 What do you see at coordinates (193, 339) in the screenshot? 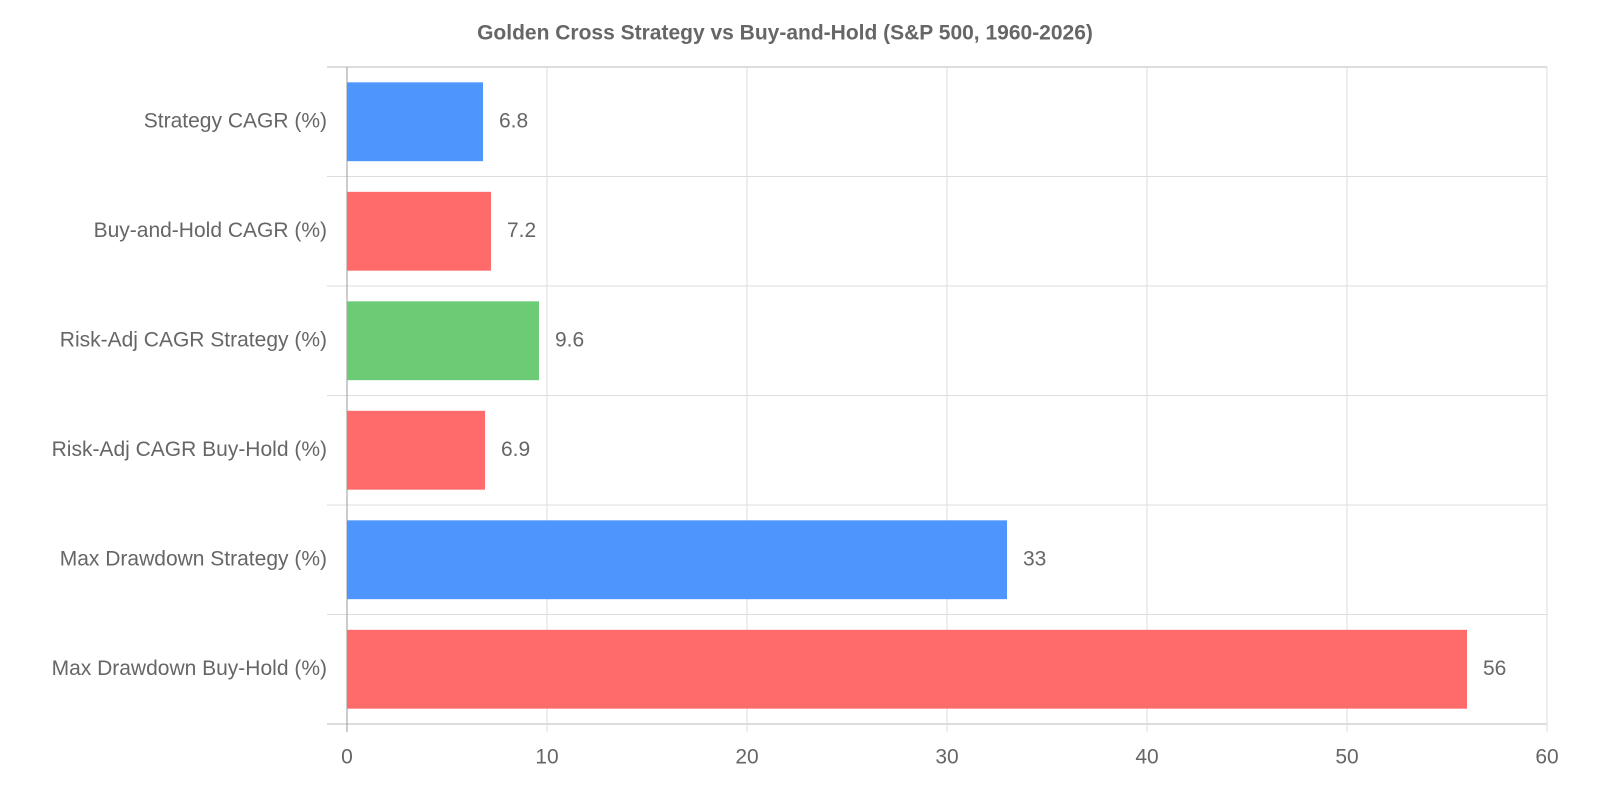
I see `y-tick-label: Risk-Adj CAGR Strategy (%)` at bounding box center [193, 339].